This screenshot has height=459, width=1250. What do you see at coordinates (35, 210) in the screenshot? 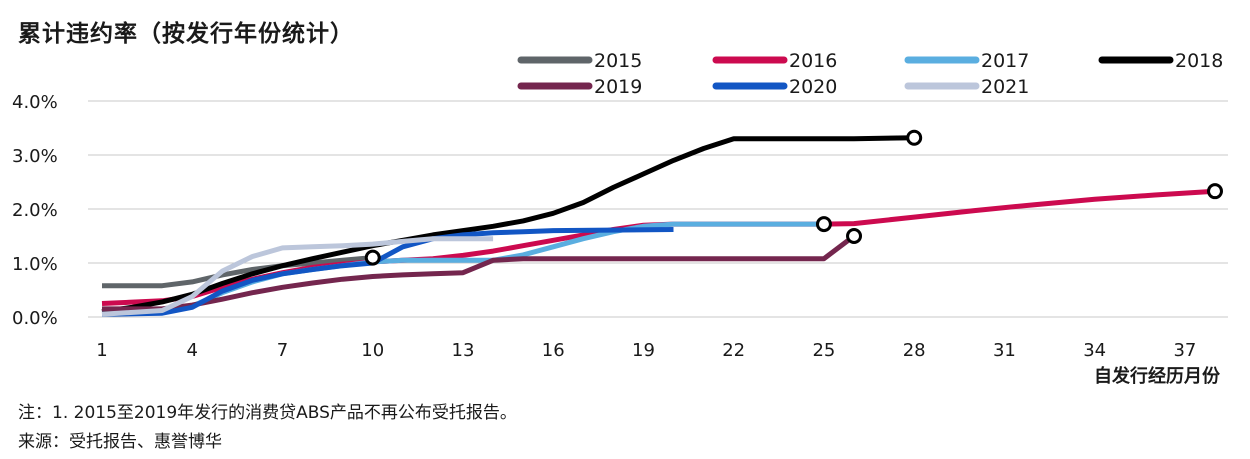
I see `y-tick-label: 2.0%` at bounding box center [35, 210].